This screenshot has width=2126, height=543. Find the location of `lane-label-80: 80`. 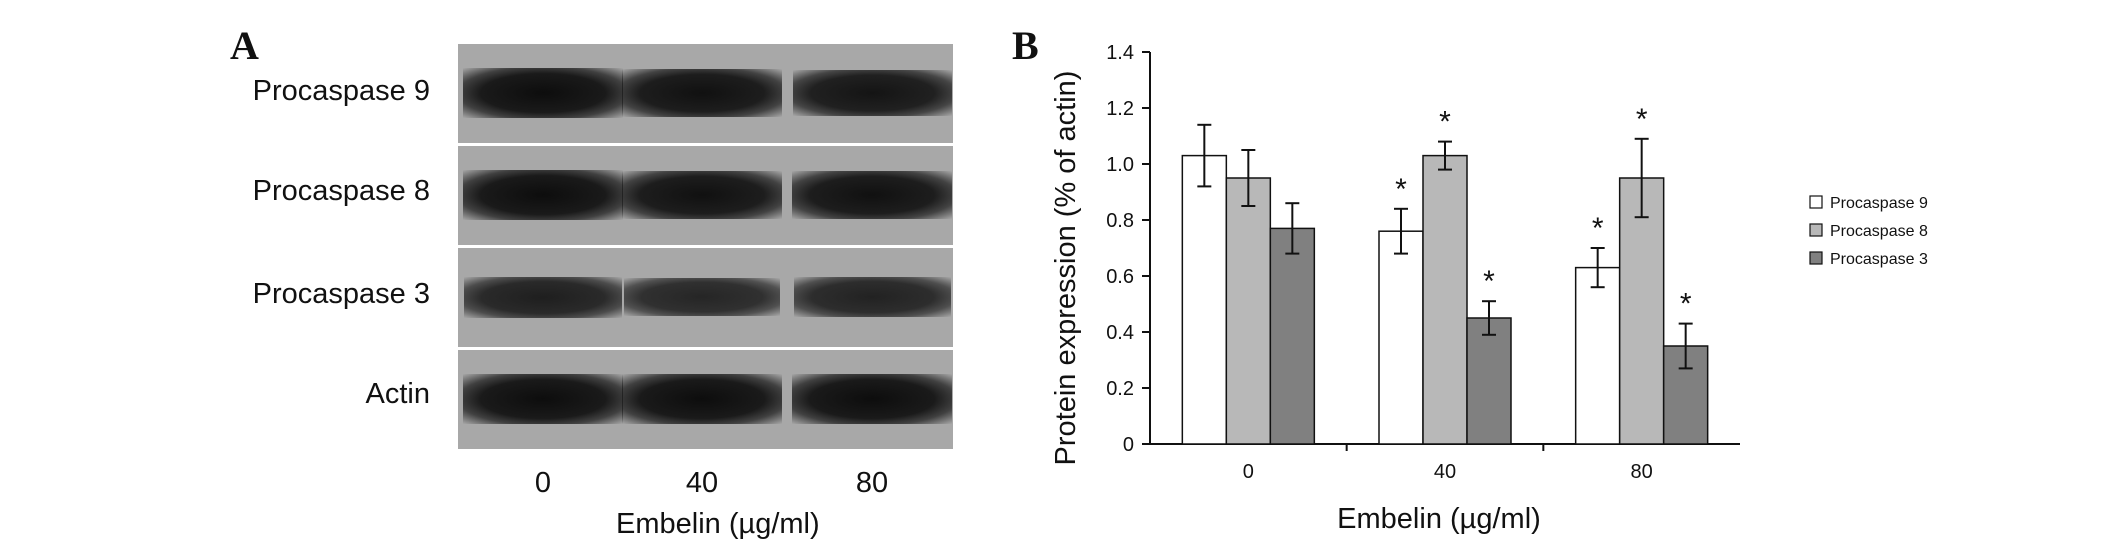

lane-label-80: 80 is located at coordinates (872, 483).